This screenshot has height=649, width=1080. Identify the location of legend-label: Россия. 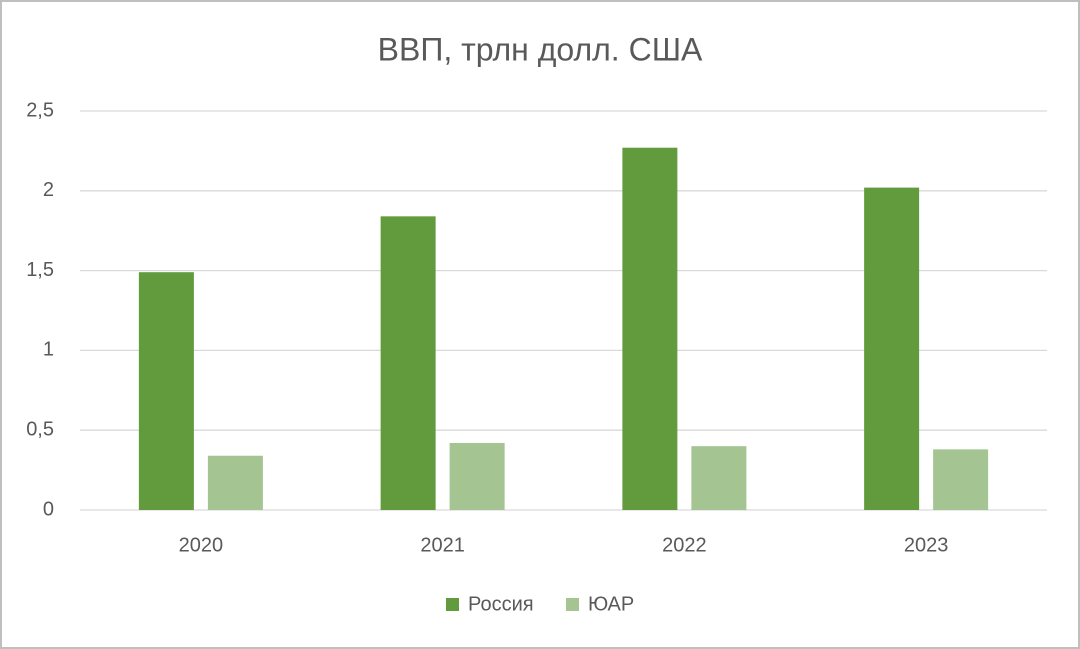
(501, 604).